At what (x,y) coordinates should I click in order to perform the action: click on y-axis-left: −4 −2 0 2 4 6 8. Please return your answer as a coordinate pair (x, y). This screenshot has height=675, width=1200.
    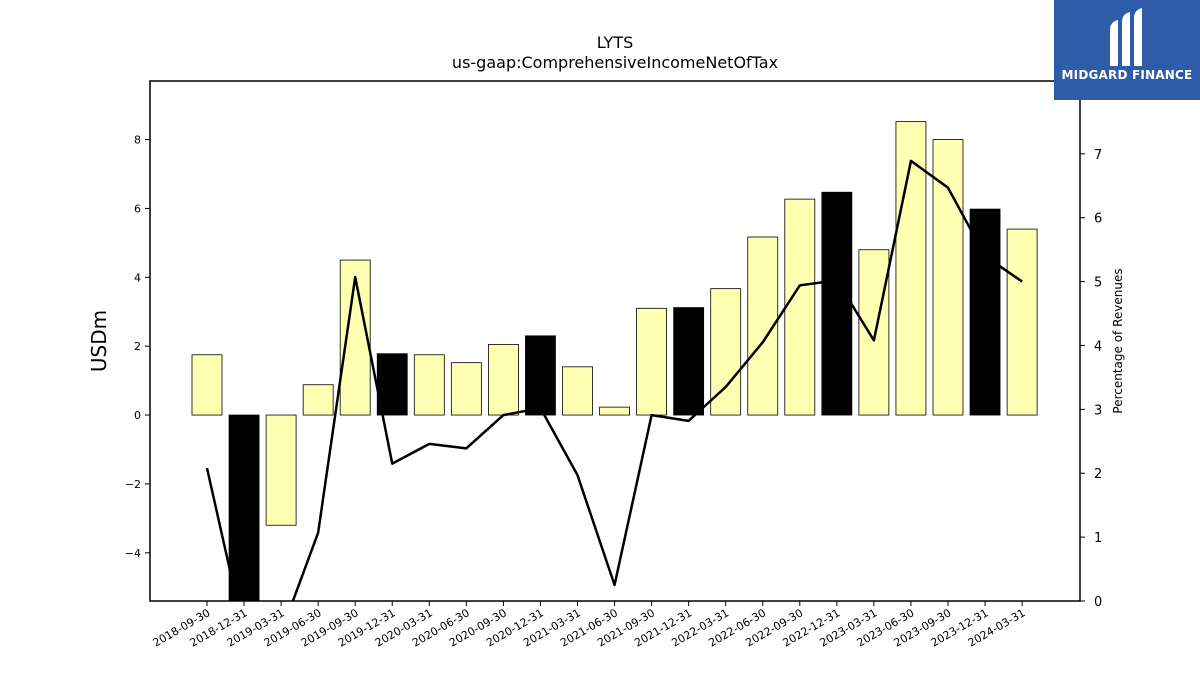
    Looking at the image, I should click on (137, 347).